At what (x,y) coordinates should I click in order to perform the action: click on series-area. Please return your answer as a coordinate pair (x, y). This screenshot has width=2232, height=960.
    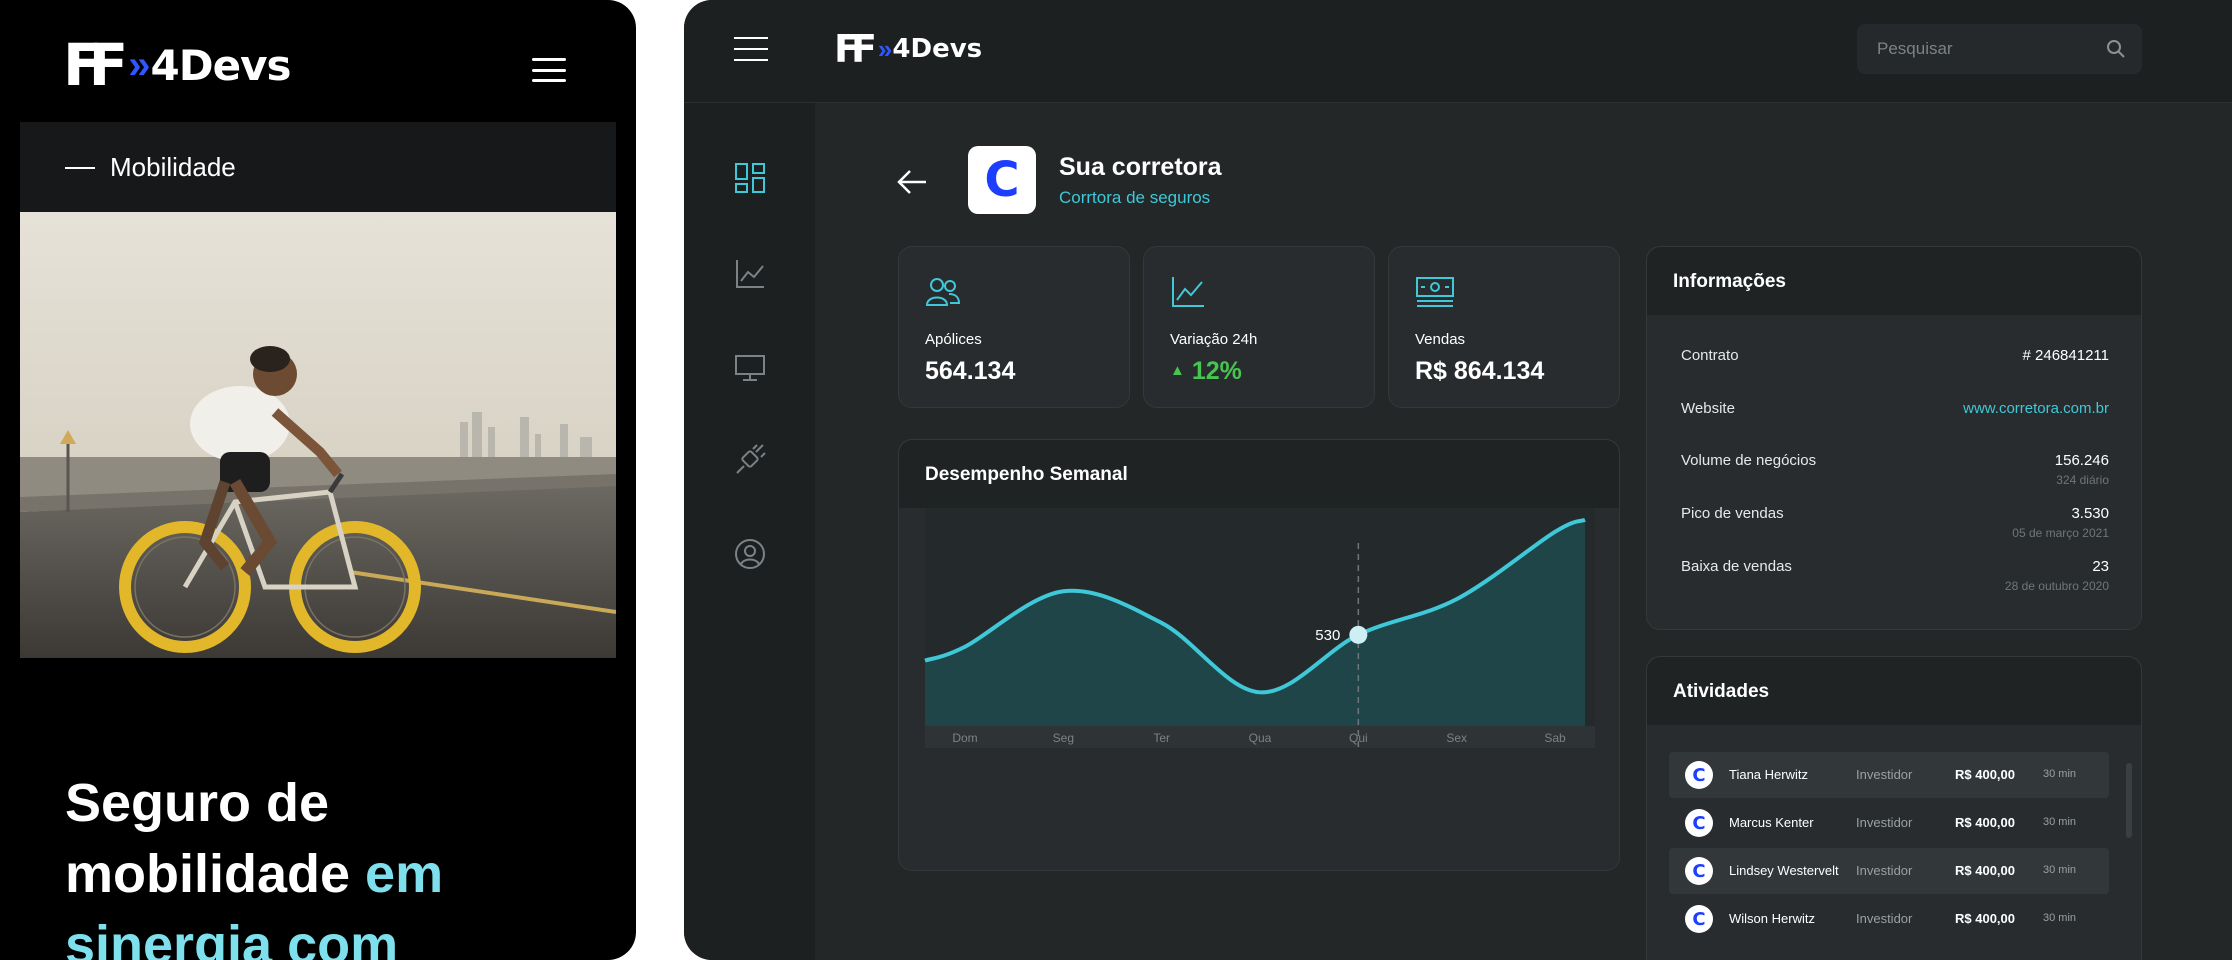
    Looking at the image, I should click on (1255, 622).